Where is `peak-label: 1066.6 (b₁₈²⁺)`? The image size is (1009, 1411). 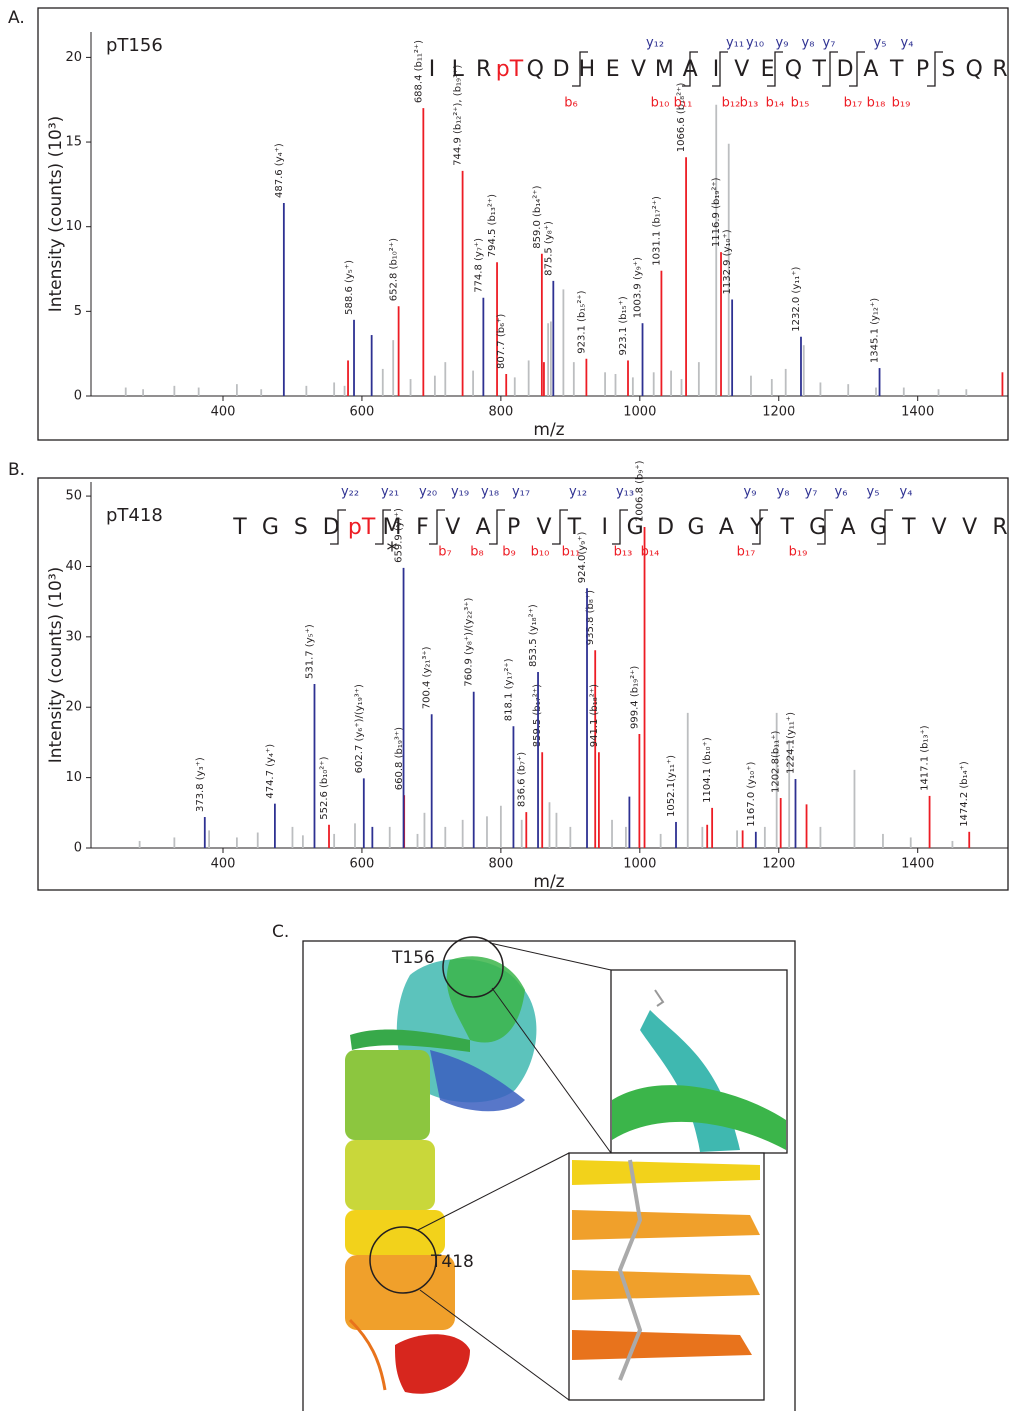
peak-label: 1066.6 (b₁₈²⁺) is located at coordinates (681, 118).